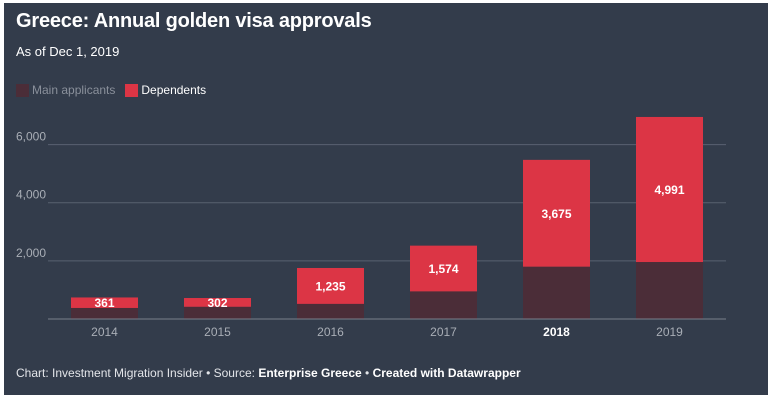 The image size is (772, 400). I want to click on legend-item-dependents: Dependents, so click(165, 90).